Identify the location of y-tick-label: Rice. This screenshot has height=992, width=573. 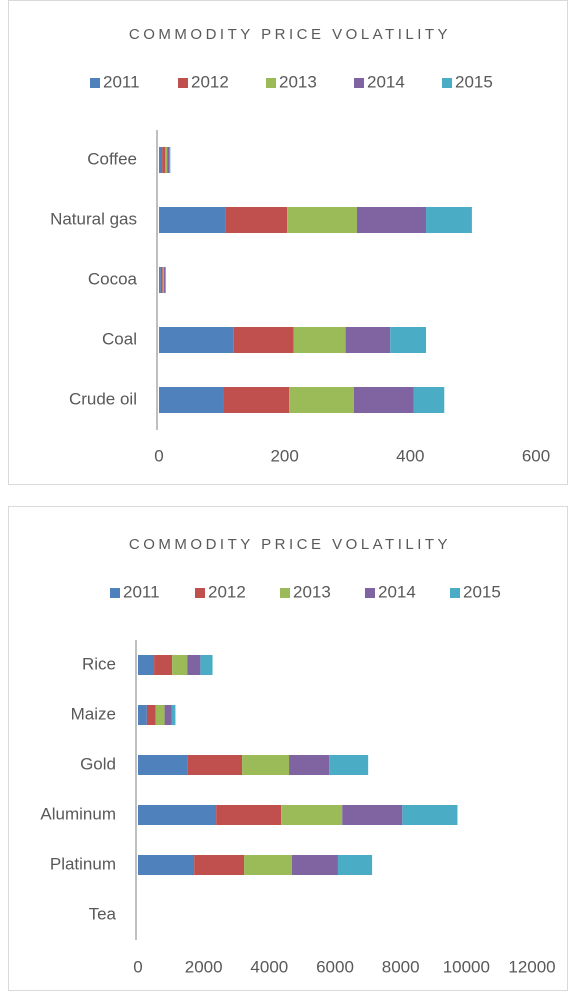
(99, 663).